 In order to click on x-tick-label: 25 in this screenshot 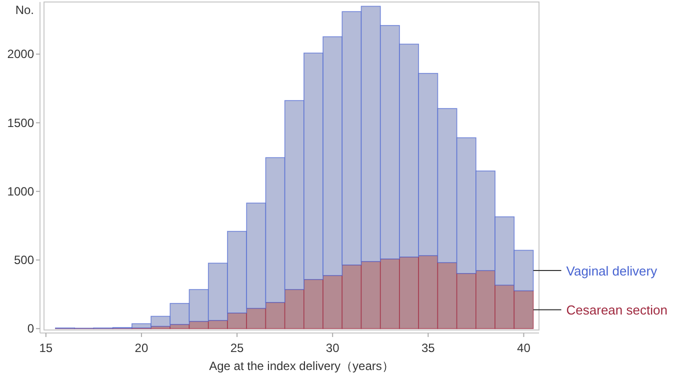, I will do `click(237, 348)`.